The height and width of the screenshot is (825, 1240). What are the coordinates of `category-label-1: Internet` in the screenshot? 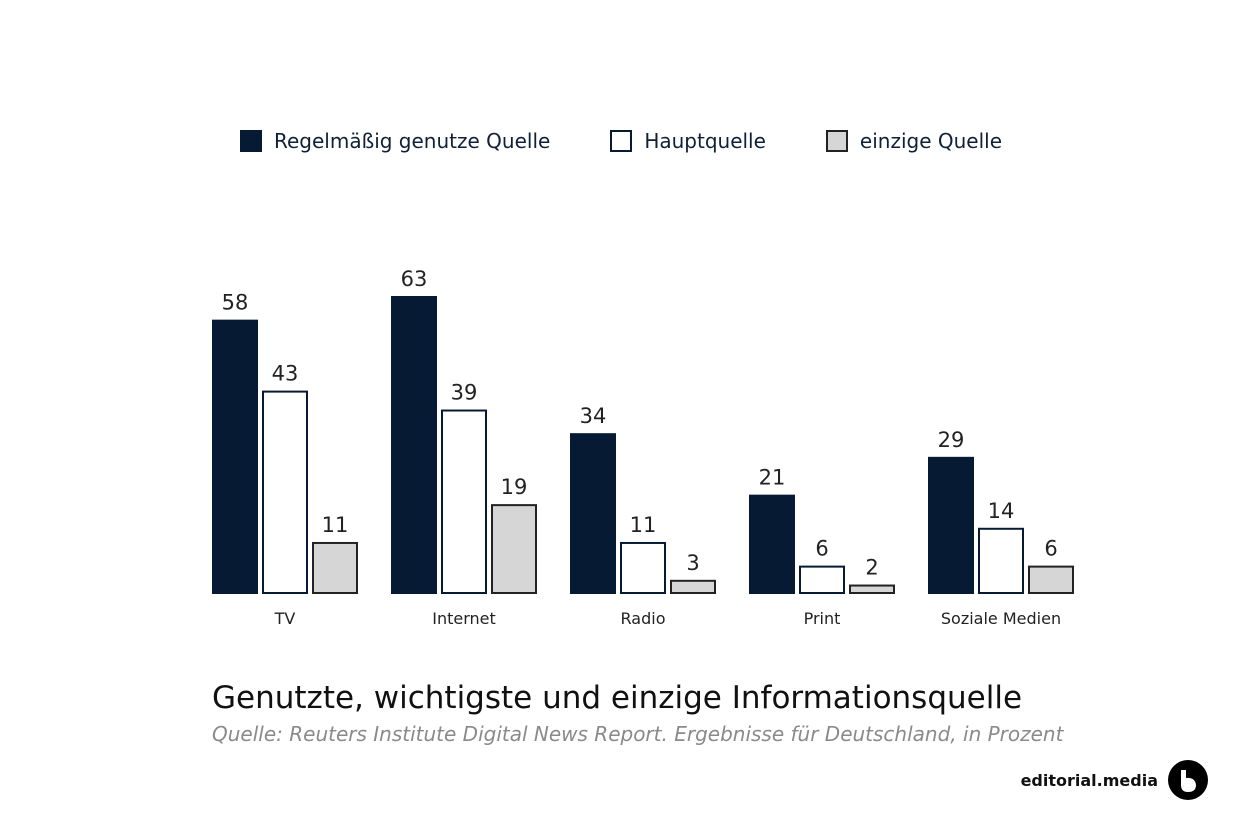 It's located at (464, 618).